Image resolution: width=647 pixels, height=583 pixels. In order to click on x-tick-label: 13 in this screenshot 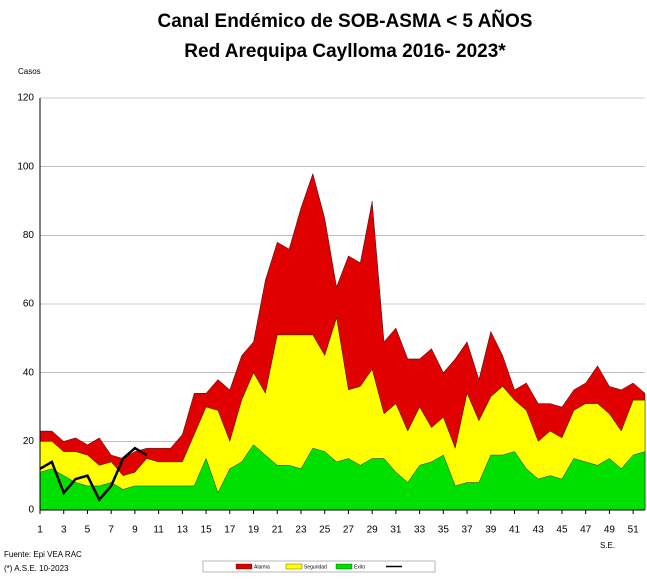, I will do `click(183, 530)`.